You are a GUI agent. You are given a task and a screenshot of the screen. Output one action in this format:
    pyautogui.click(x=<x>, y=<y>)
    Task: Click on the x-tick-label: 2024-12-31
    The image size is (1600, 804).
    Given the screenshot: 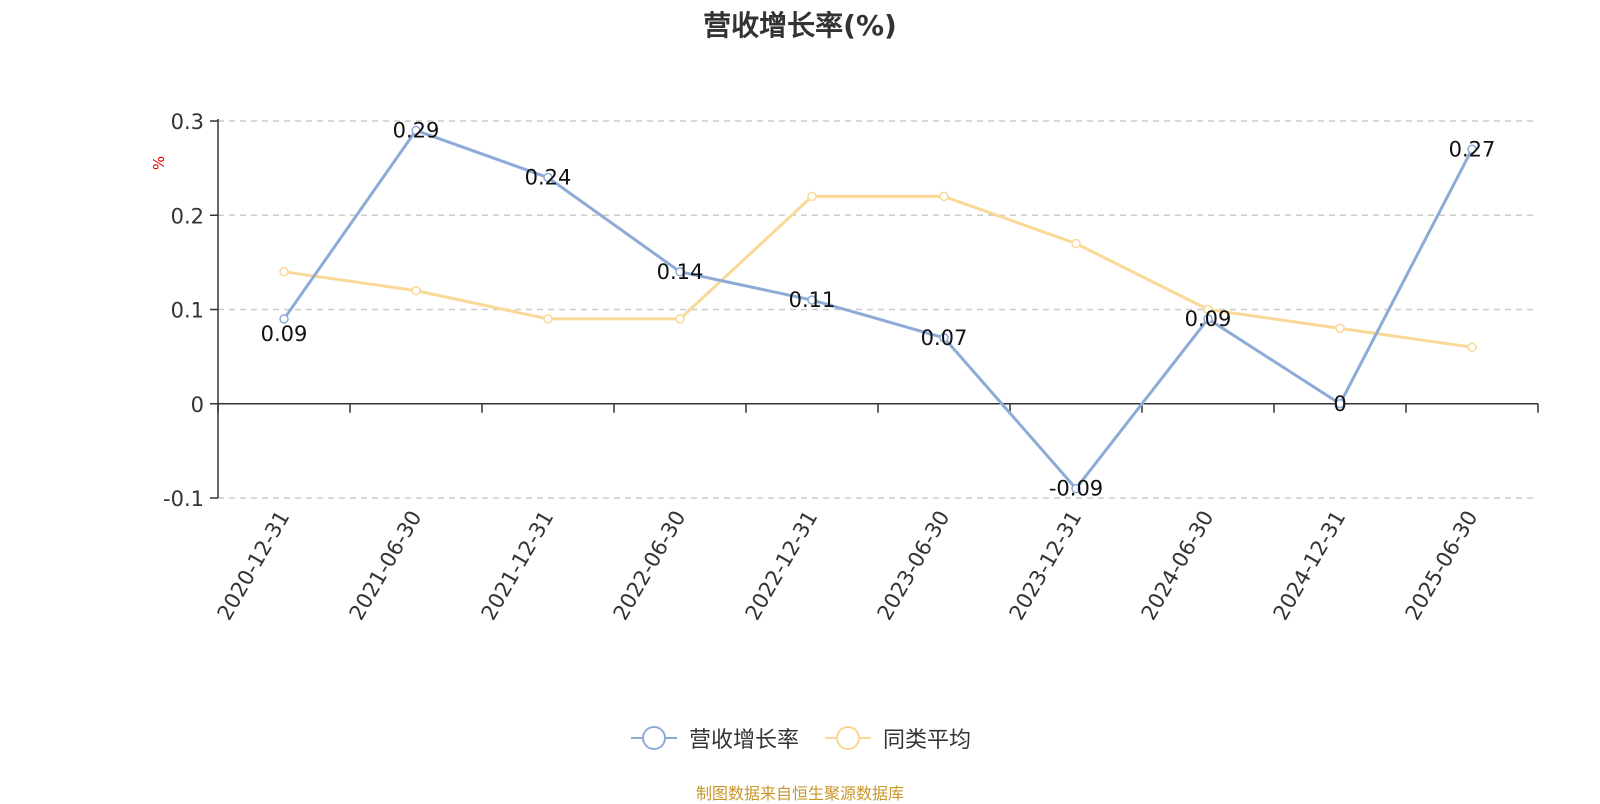 What is the action you would take?
    pyautogui.click(x=1310, y=566)
    